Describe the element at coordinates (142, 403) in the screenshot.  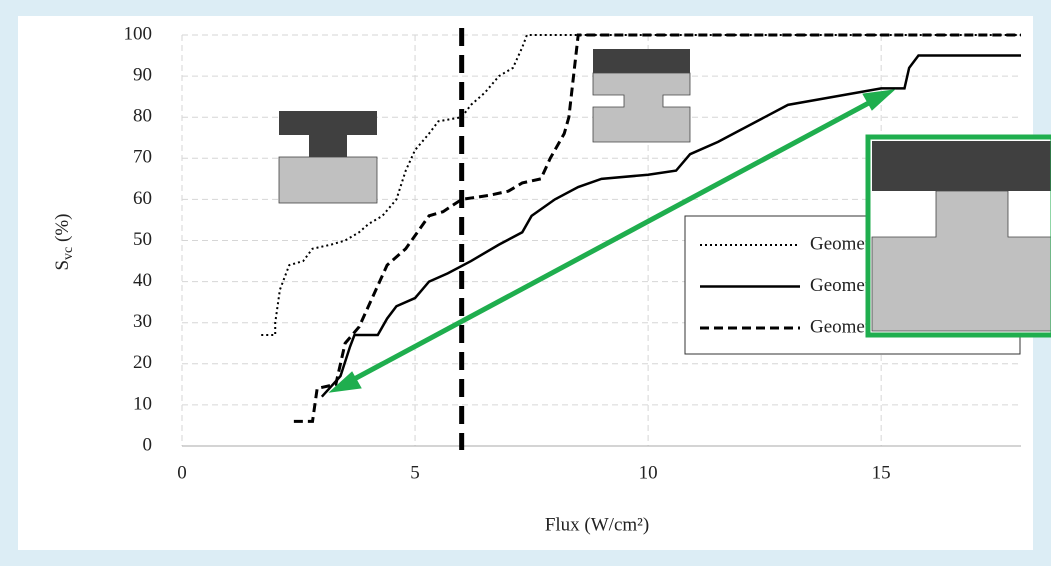
I see `y-tick-label: 10` at that location.